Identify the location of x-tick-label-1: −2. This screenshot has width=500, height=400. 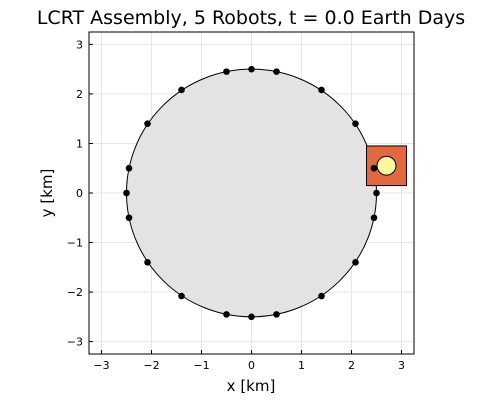
(151, 365).